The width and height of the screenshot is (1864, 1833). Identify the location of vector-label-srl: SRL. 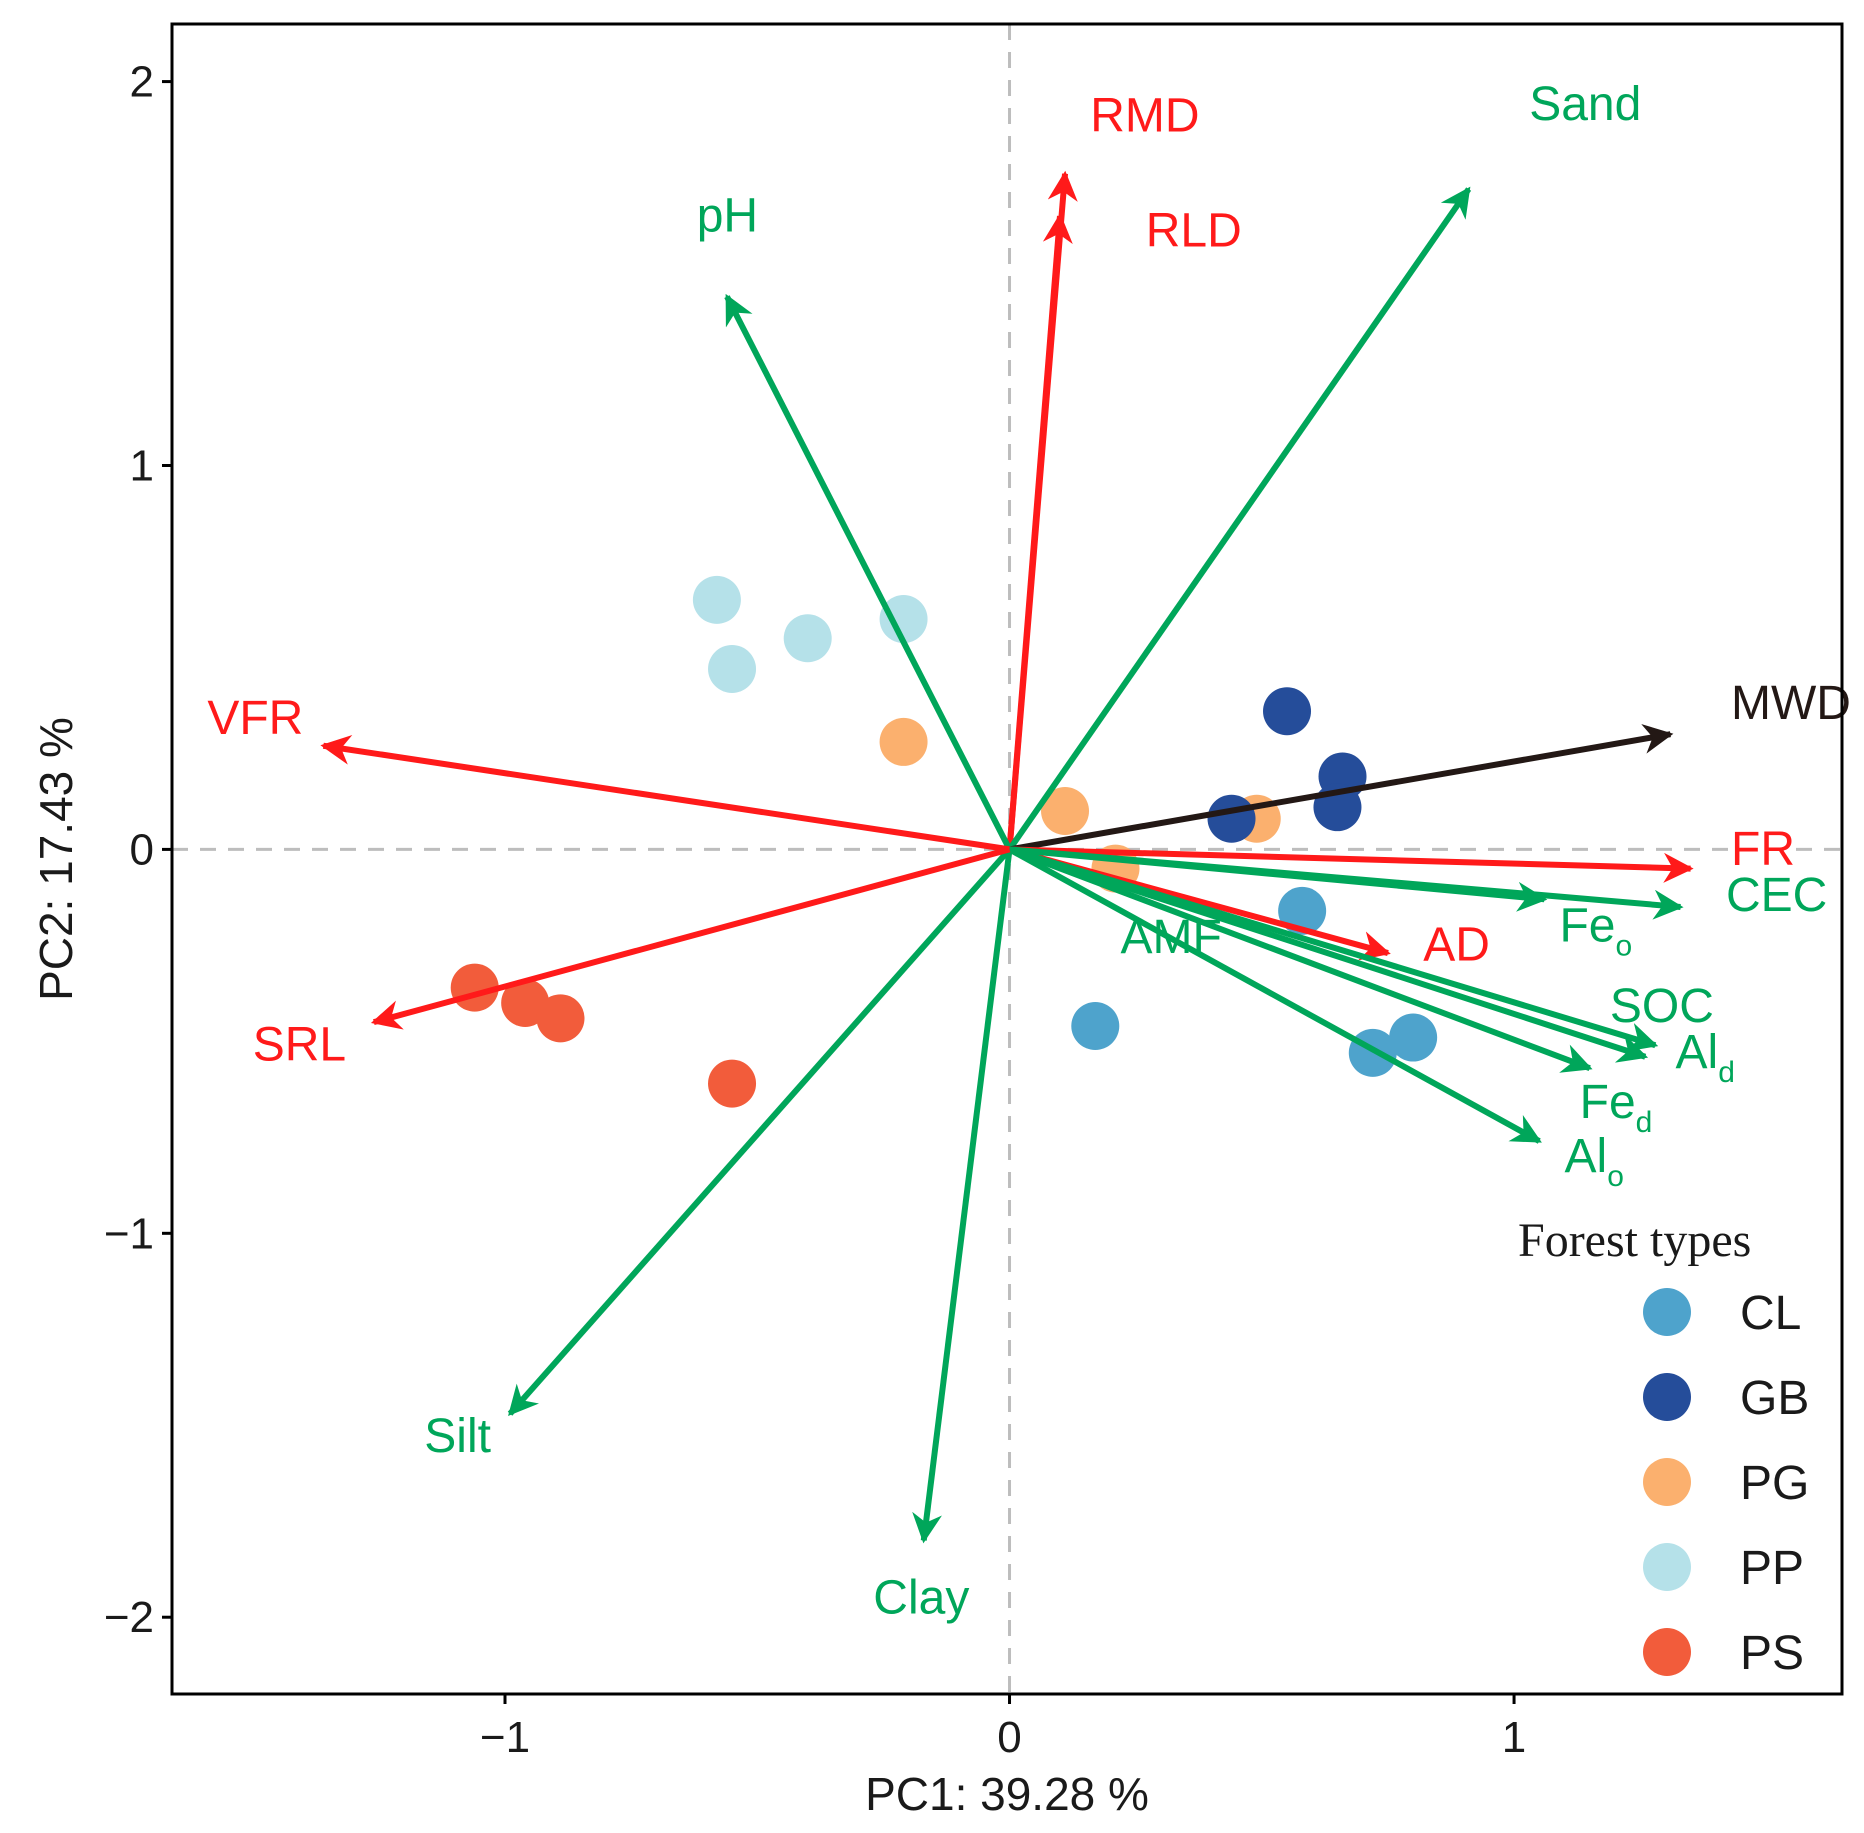
(299, 1045).